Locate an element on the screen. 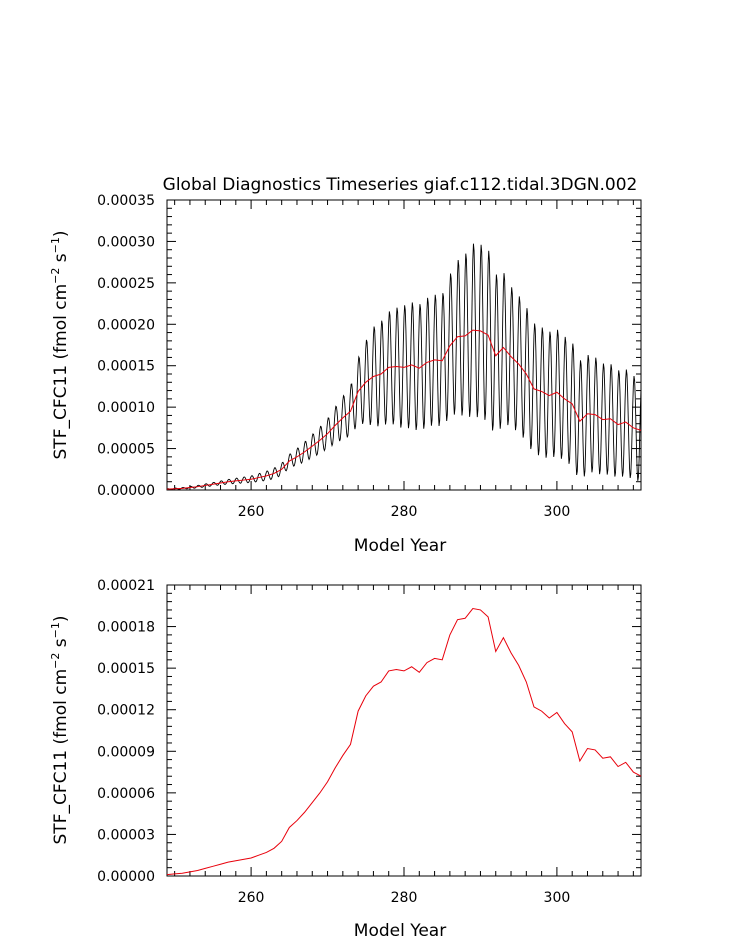 The height and width of the screenshot is (945, 733). y-tick-label: 0.00003 is located at coordinates (126, 835).